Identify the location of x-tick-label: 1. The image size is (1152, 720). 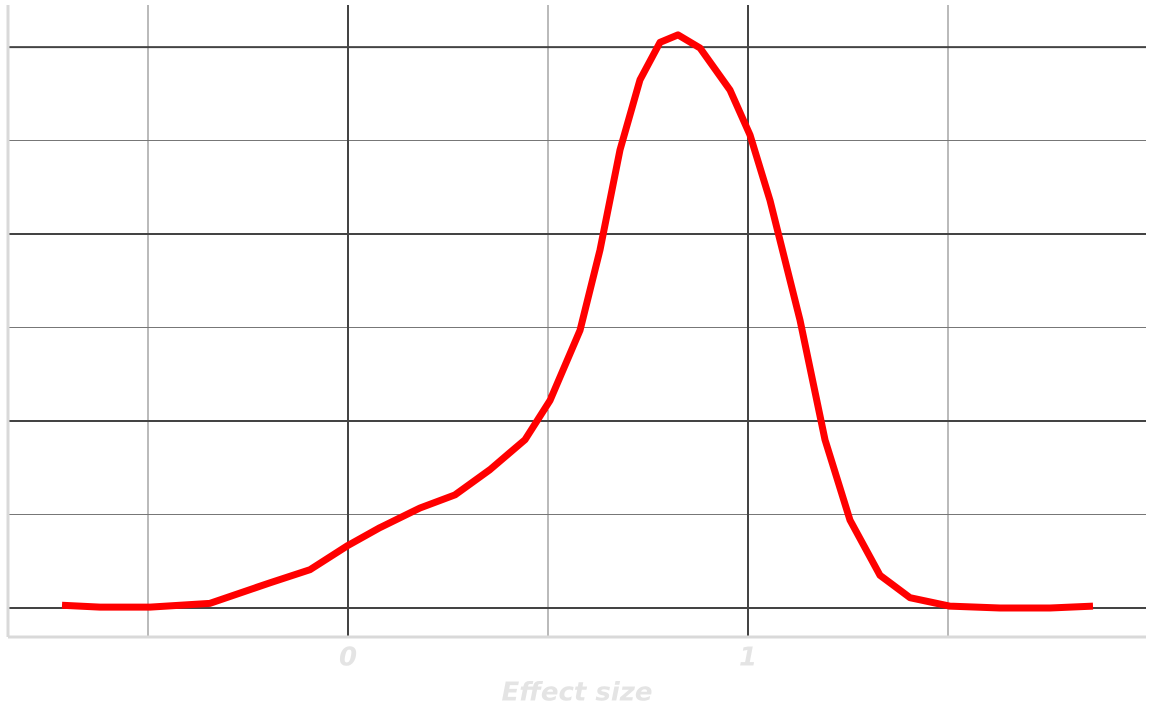
(748, 658).